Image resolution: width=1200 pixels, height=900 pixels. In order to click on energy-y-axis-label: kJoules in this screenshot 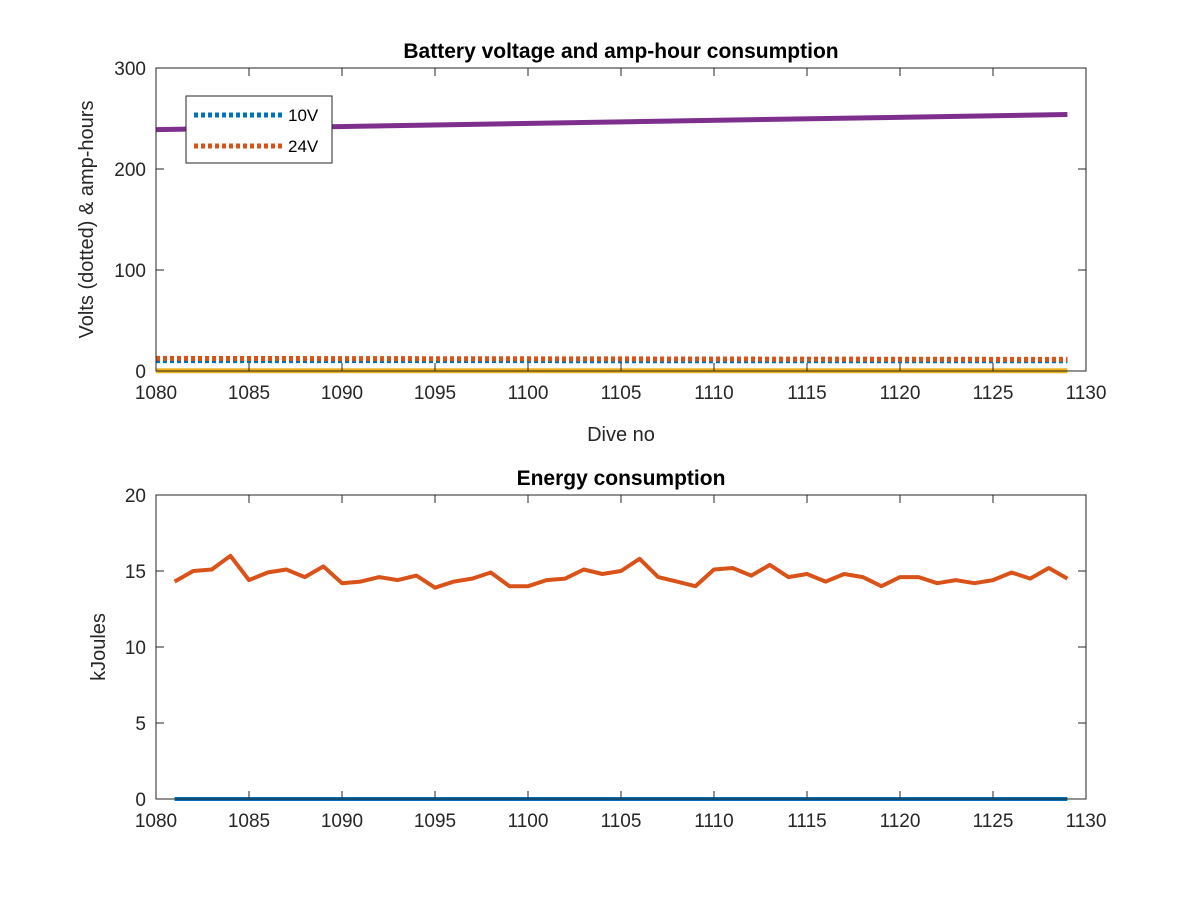, I will do `click(99, 647)`.